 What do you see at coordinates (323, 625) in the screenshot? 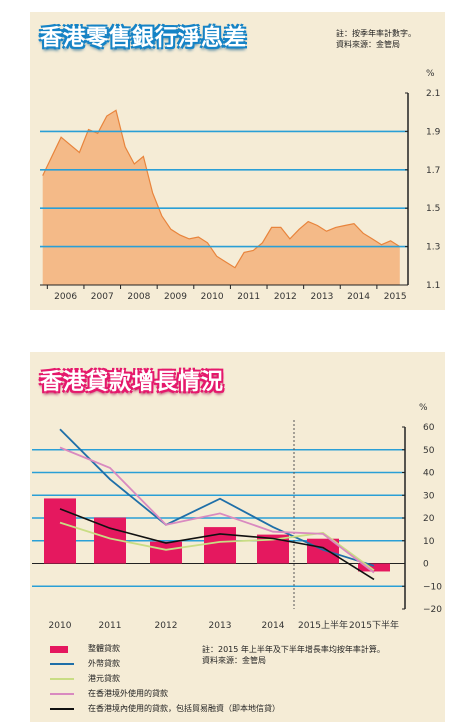
I see `x-tick-label: 2015上半年` at bounding box center [323, 625].